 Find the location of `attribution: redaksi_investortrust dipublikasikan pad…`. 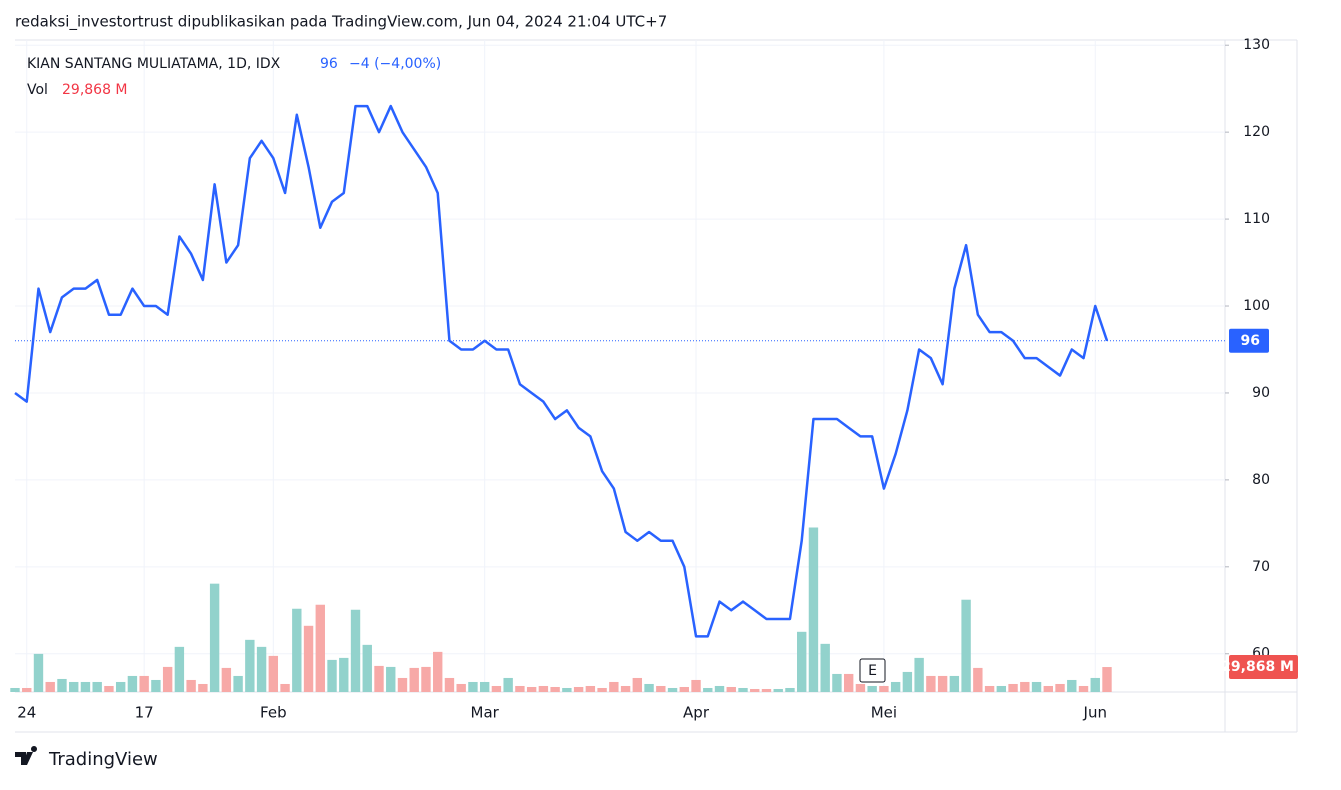

attribution: redaksi_investortrust dipublikasikan pad… is located at coordinates (341, 22).